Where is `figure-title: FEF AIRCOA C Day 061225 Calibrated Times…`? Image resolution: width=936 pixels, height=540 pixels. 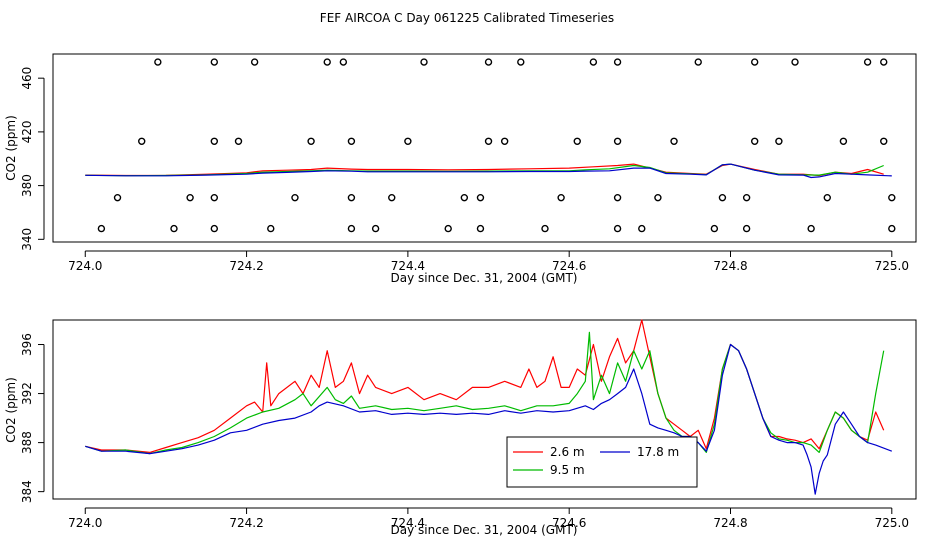 figure-title: FEF AIRCOA C Day 061225 Calibrated Times… is located at coordinates (467, 18).